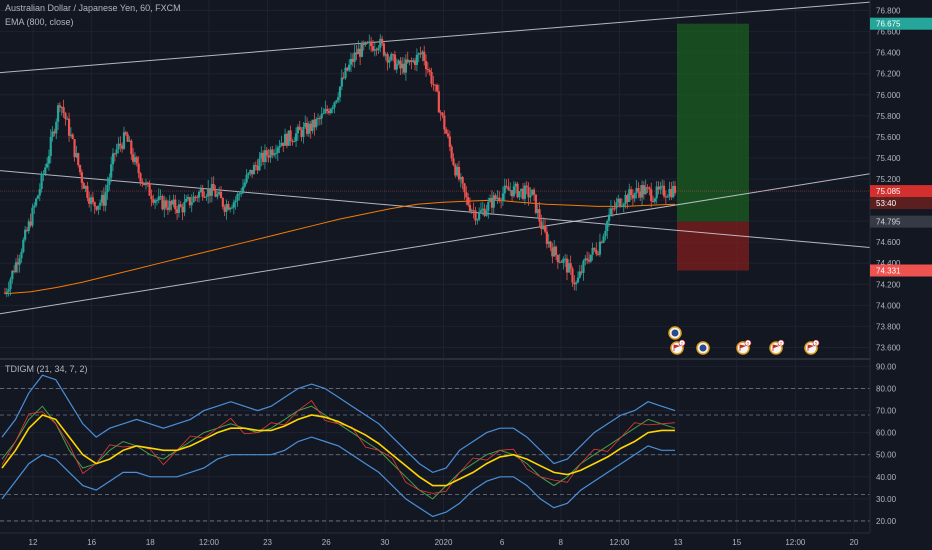  I want to click on ema-legend: EMA (800, close), so click(39, 22).